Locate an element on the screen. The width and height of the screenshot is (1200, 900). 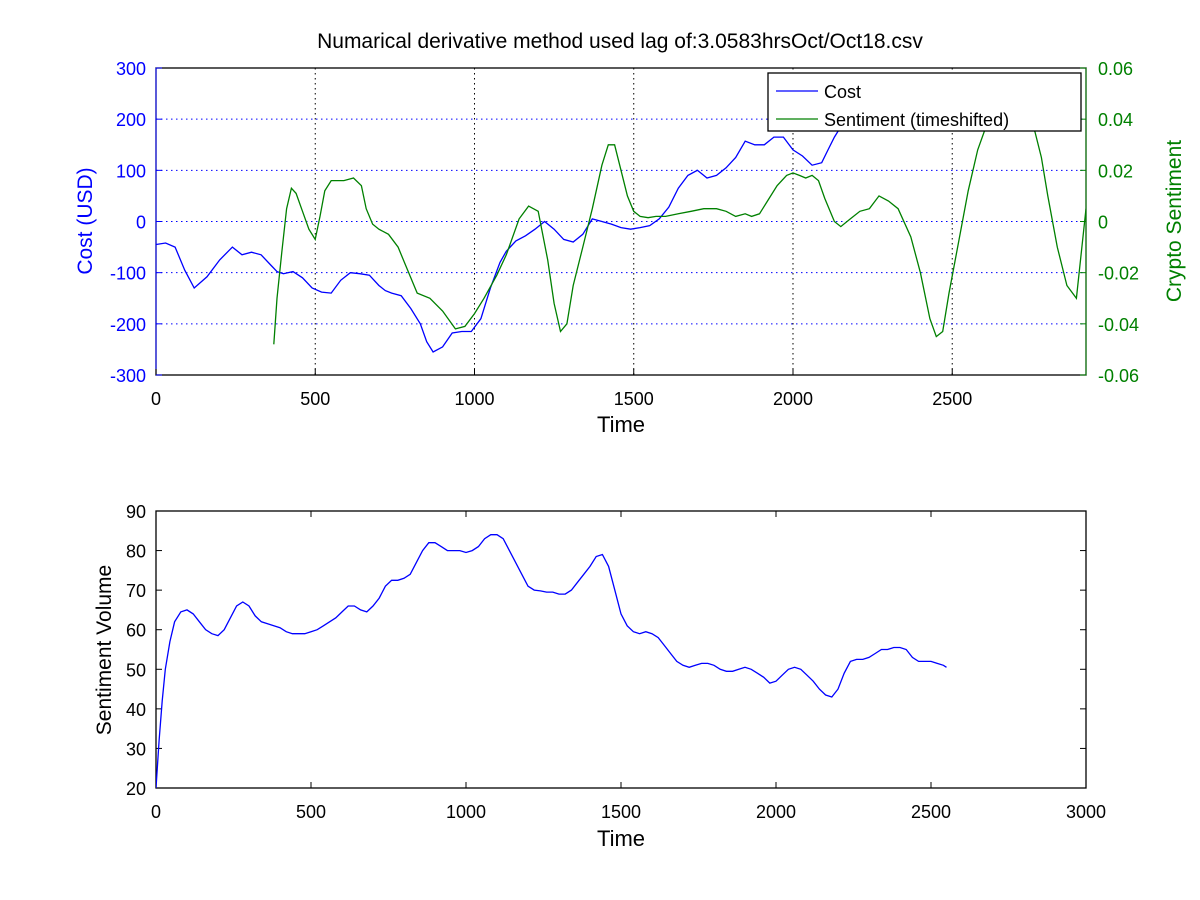
top-y-ticks-left: -300 -200 -100 0 100 200 300 is located at coordinates (136, 222).